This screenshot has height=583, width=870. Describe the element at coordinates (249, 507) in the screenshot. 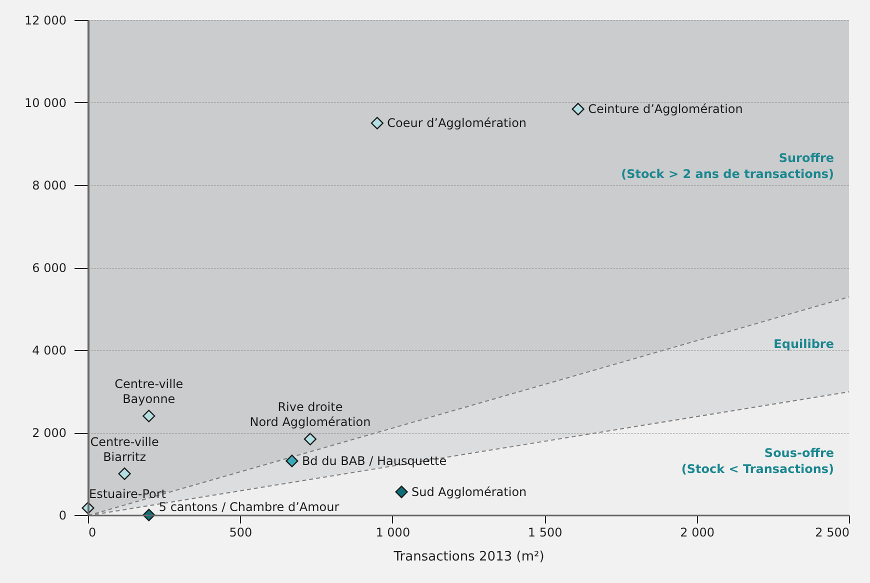

I see `annotation: 5 cantons / Chambre d’Amour` at that location.